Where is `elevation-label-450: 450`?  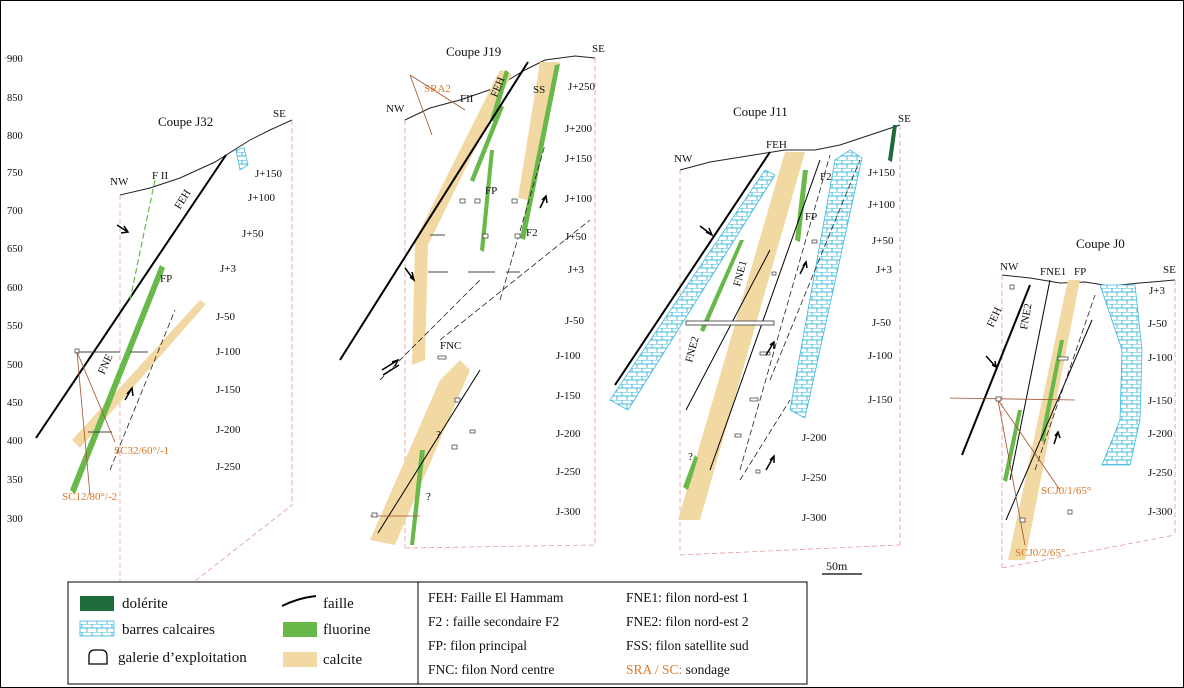
elevation-label-450: 450 is located at coordinates (15, 403).